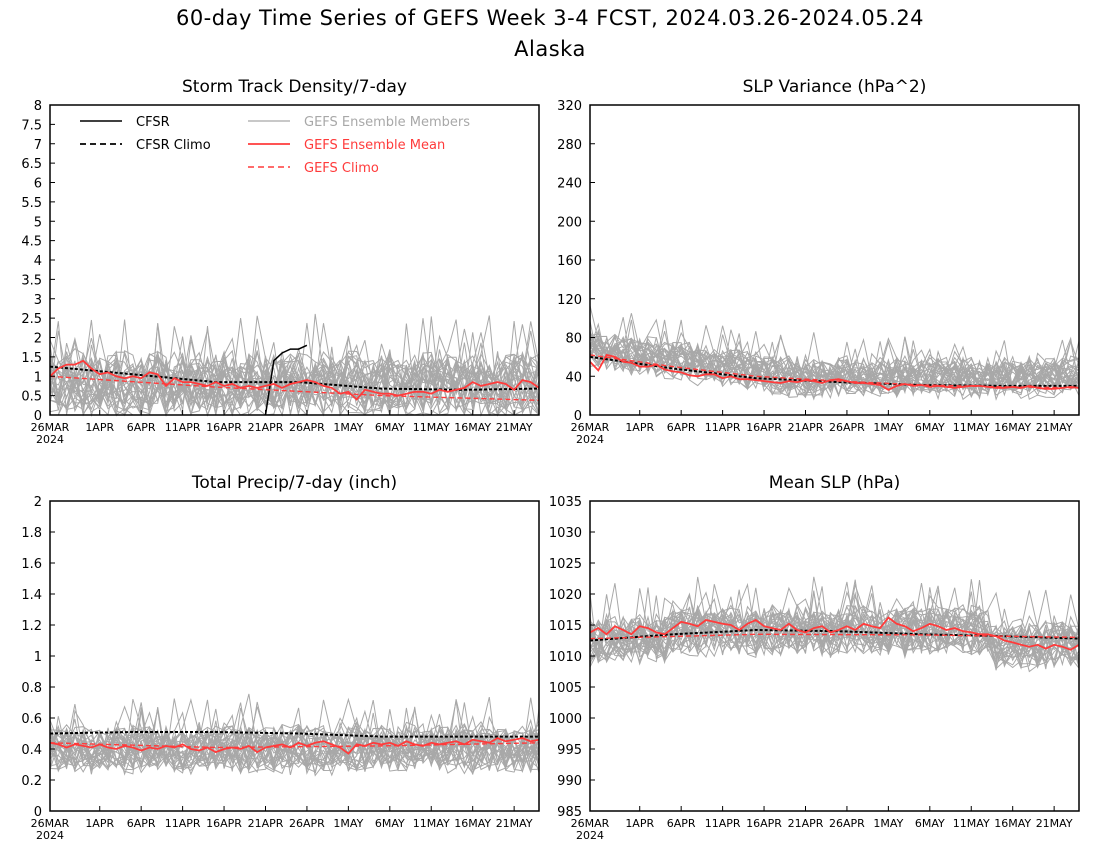 This screenshot has width=1100, height=850. What do you see at coordinates (565, 626) in the screenshot?
I see `y-tick-label: 1015` at bounding box center [565, 626].